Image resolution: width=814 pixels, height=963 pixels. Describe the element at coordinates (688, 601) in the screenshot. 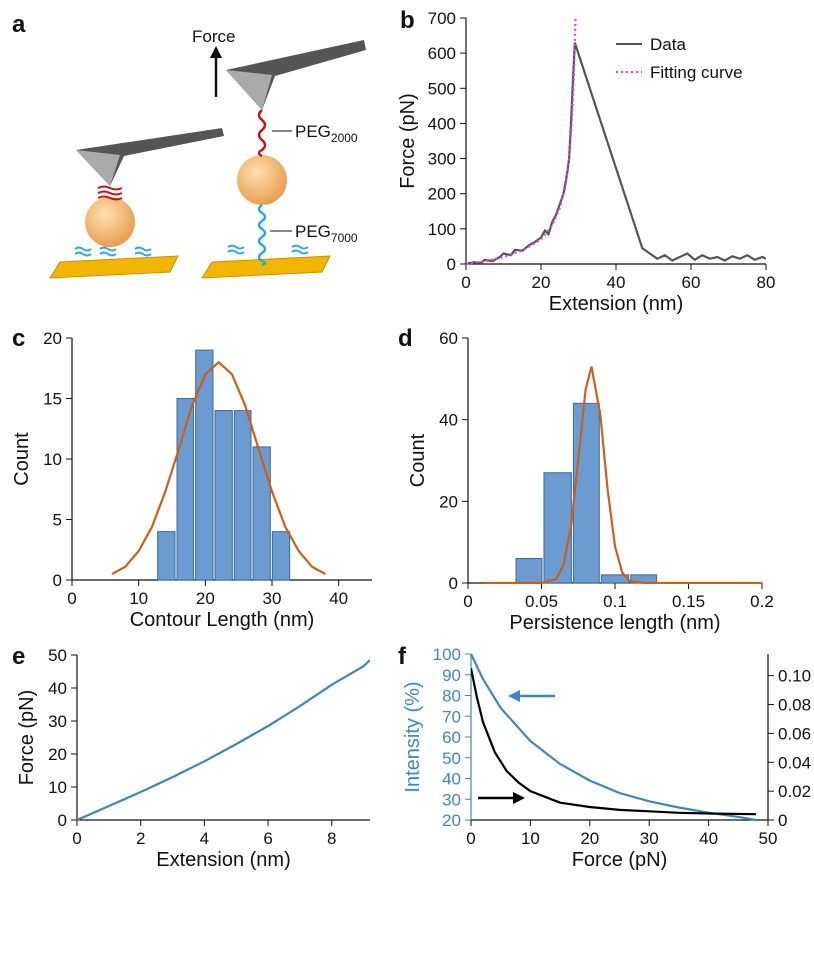

I see `x-tick-label: 0.15` at that location.